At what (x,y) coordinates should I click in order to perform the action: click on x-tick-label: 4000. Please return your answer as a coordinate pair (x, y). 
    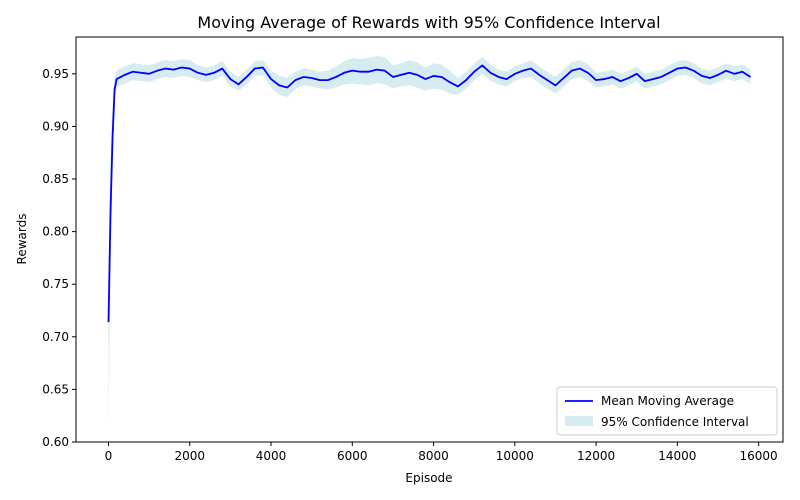
    Looking at the image, I should click on (271, 456).